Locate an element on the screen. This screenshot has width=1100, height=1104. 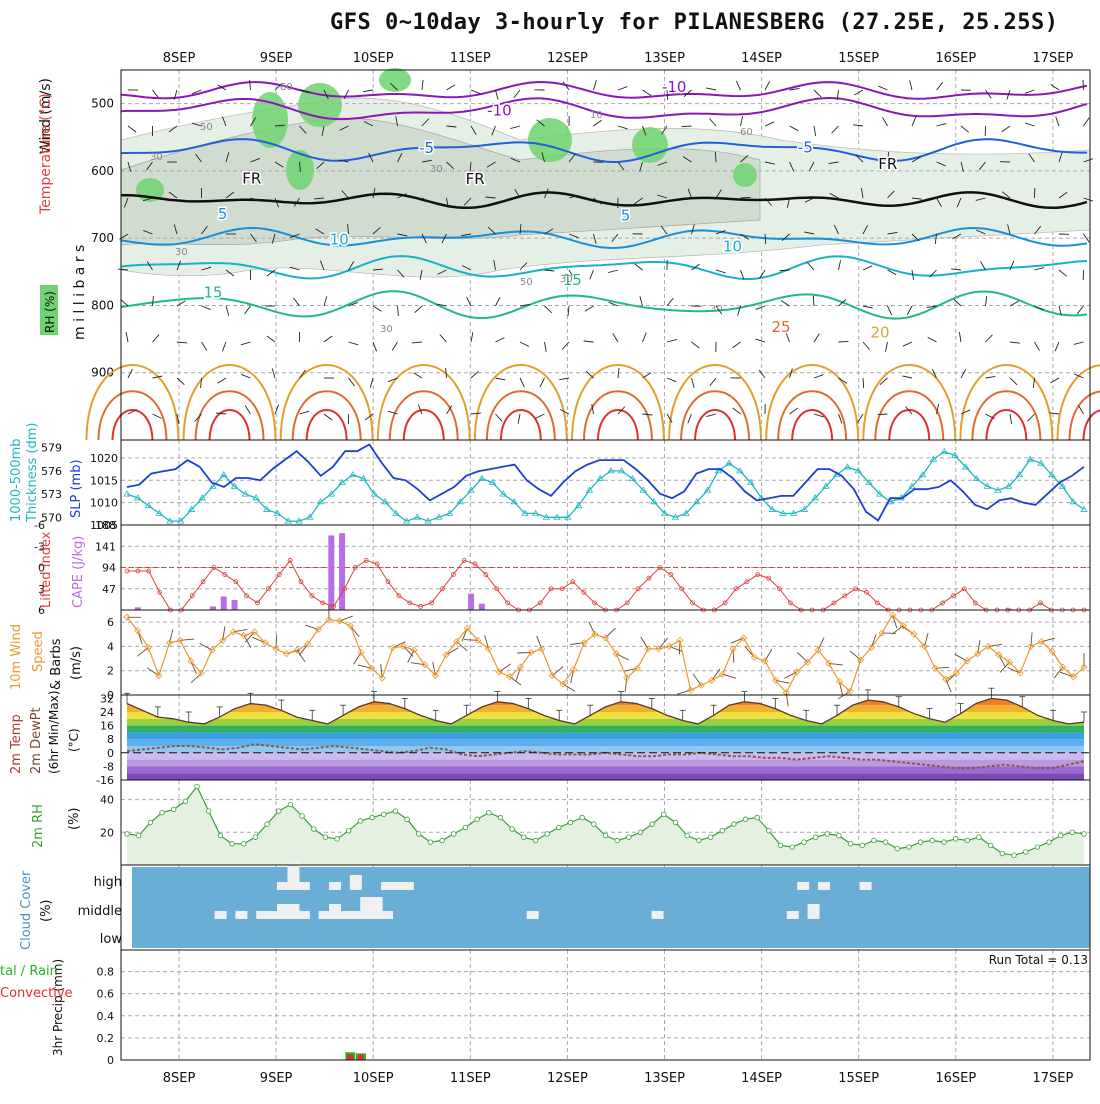
top-day-label: 15SEP is located at coordinates (858, 58).